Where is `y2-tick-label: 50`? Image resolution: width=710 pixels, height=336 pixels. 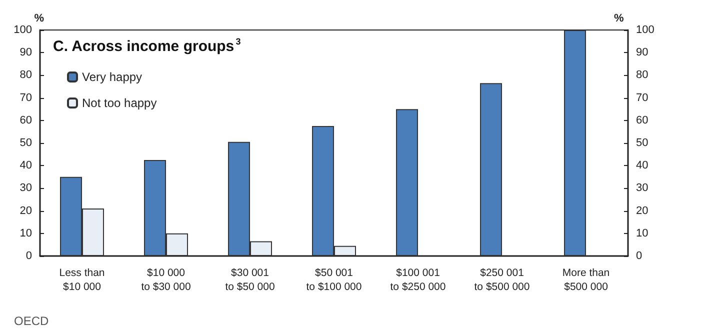 y2-tick-label: 50 is located at coordinates (642, 143).